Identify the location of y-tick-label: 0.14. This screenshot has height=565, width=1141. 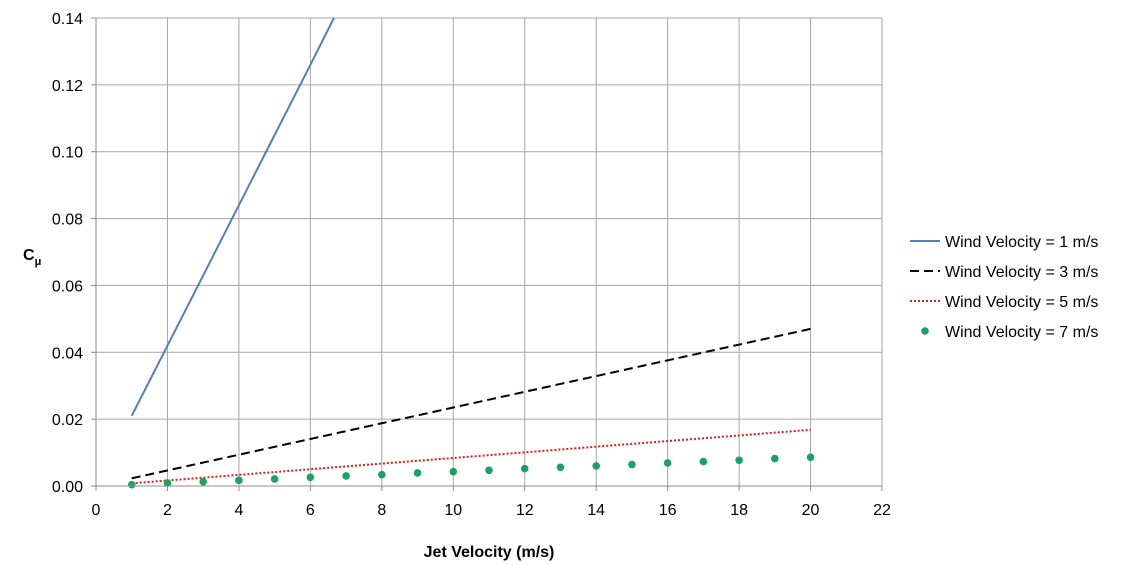
(67, 19).